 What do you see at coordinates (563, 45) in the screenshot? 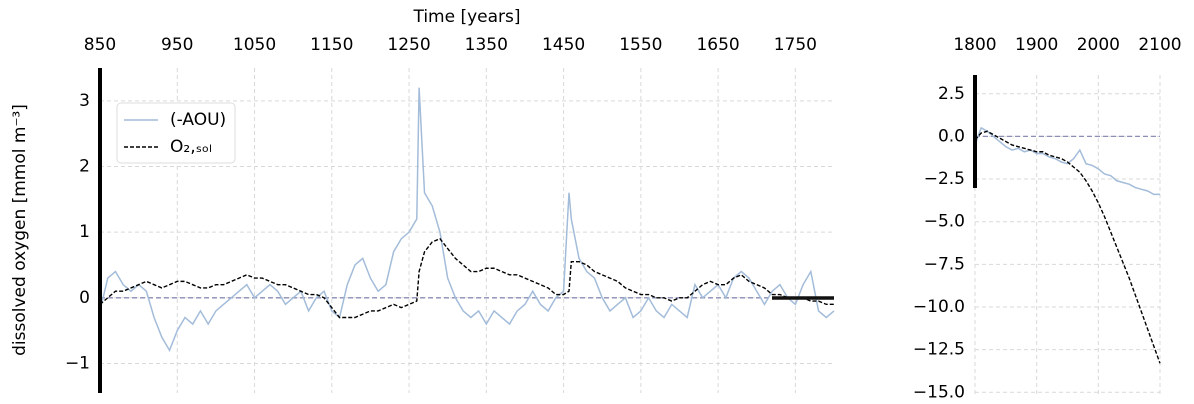
I see `x-tick-label: 1450` at bounding box center [563, 45].